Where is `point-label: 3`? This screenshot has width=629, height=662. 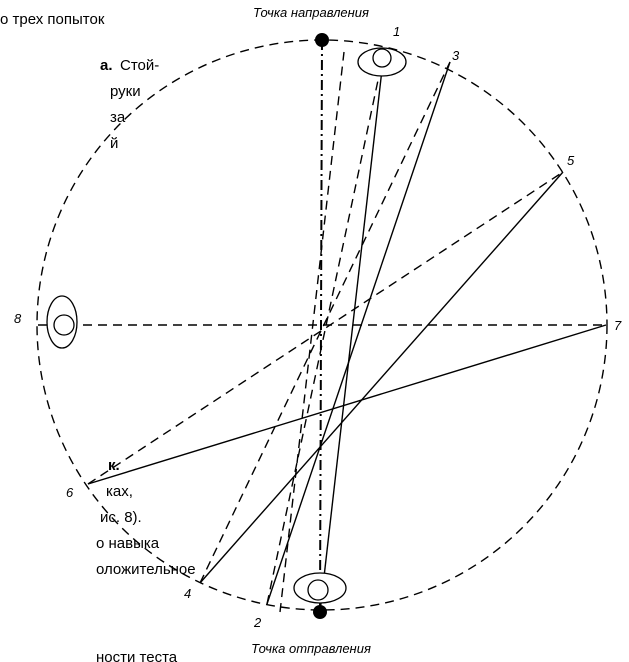 point-label: 3 is located at coordinates (456, 55).